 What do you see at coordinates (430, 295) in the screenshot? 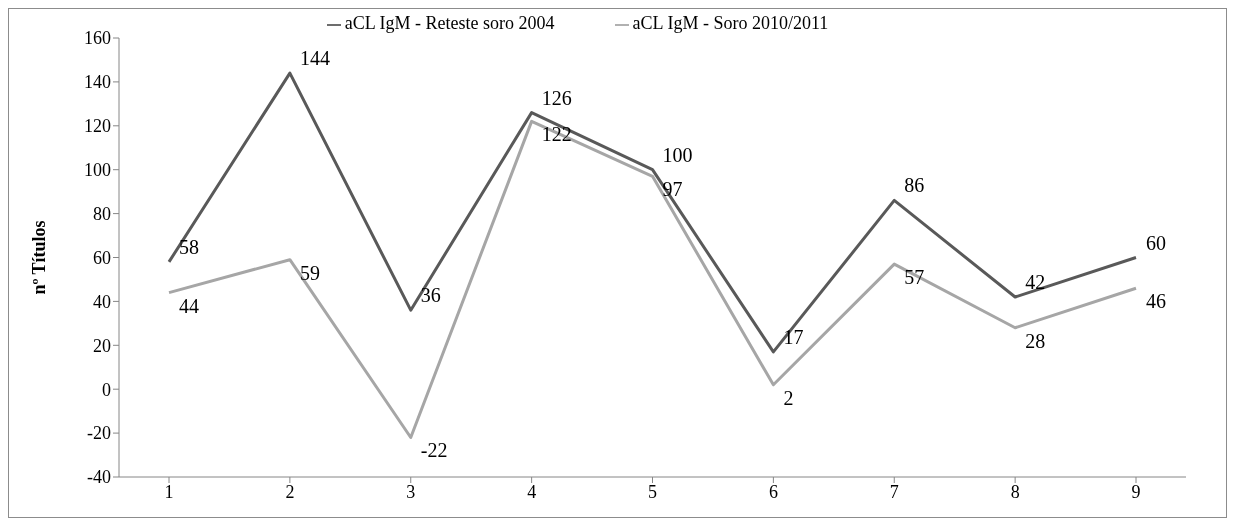
I see `data-label: 36` at bounding box center [430, 295].